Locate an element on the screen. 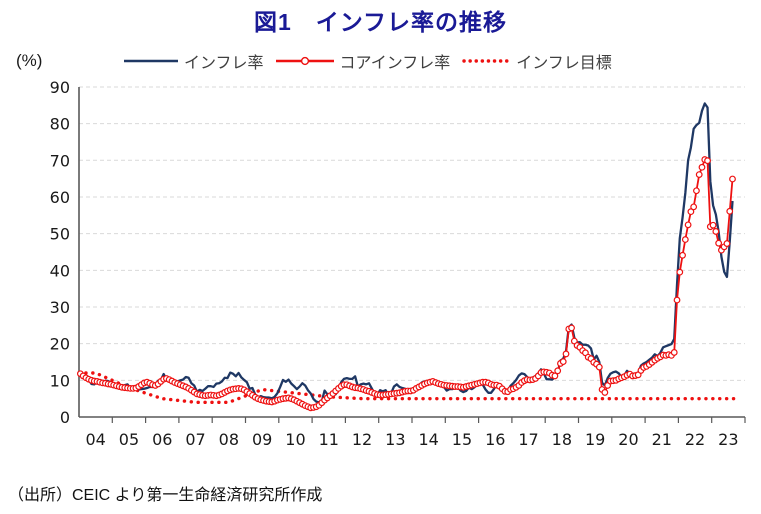  dotted-line-swatch-icon is located at coordinates (486, 61).